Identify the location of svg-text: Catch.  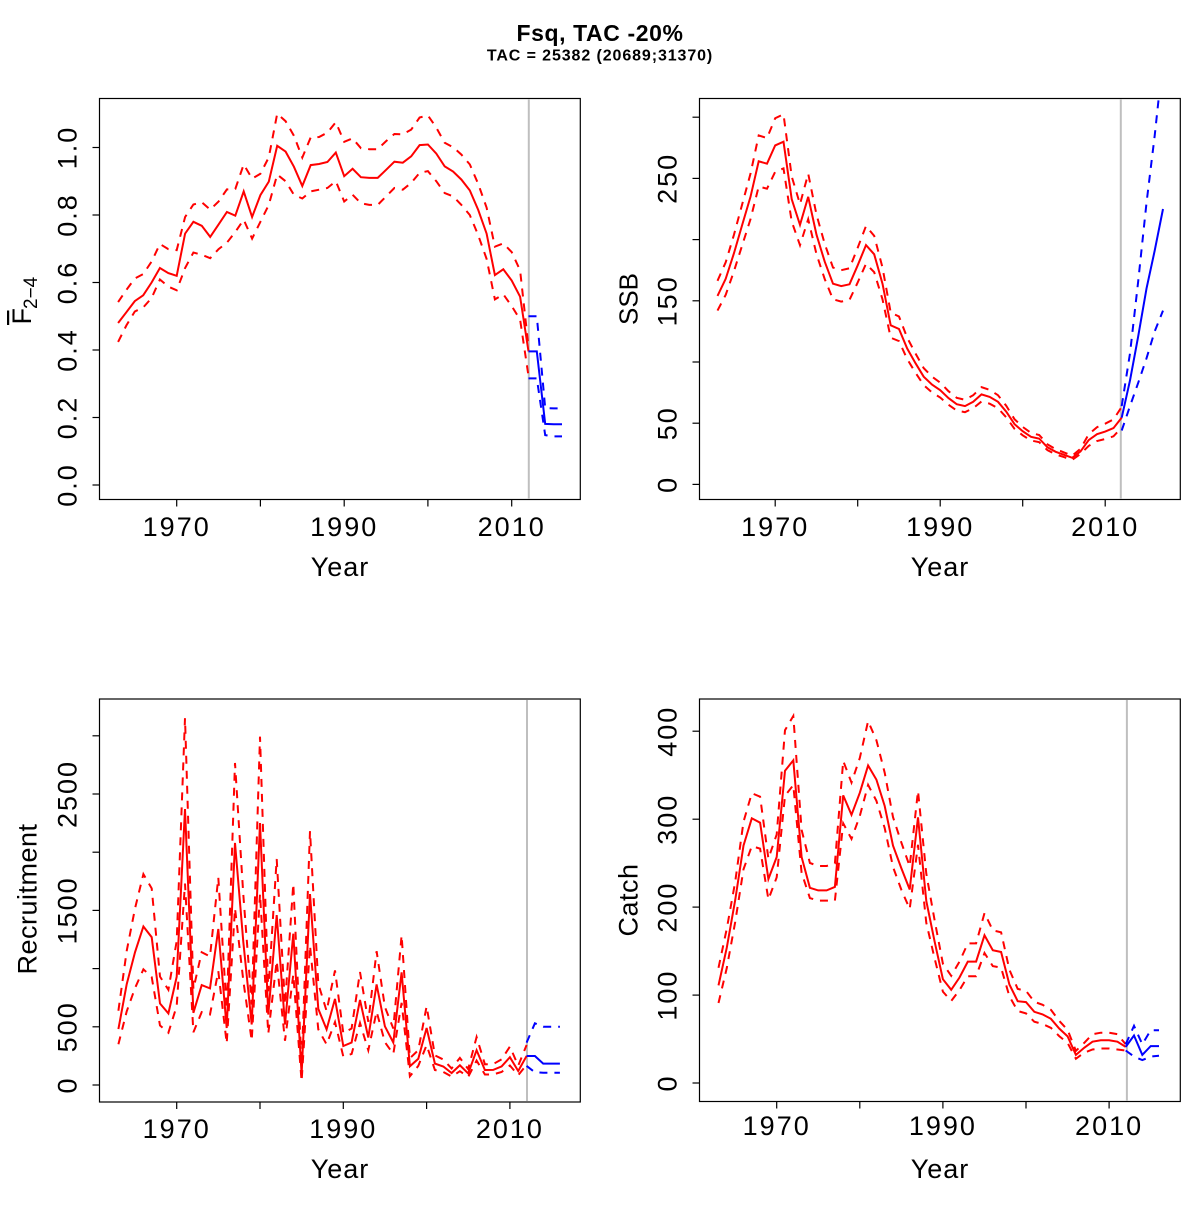
(629, 899).